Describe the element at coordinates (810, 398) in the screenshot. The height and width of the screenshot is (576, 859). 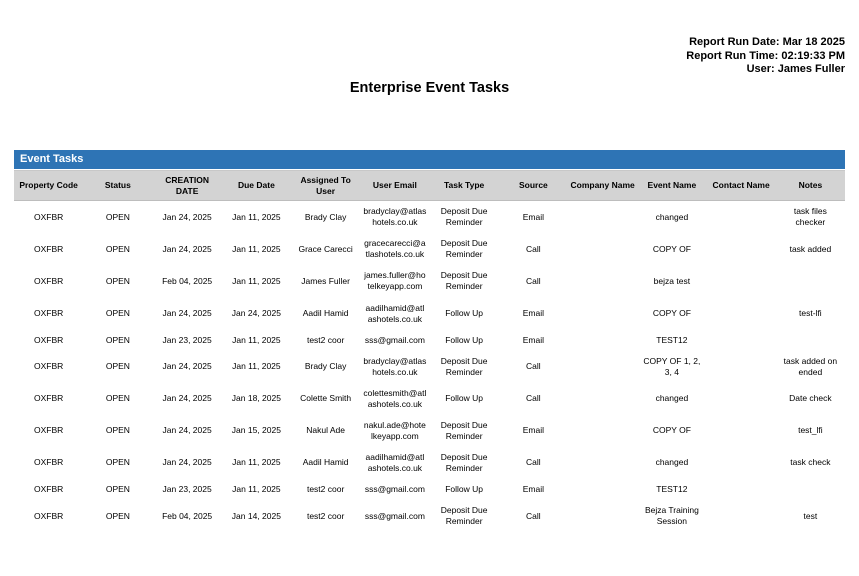
I see `table-cell: Date check` at that location.